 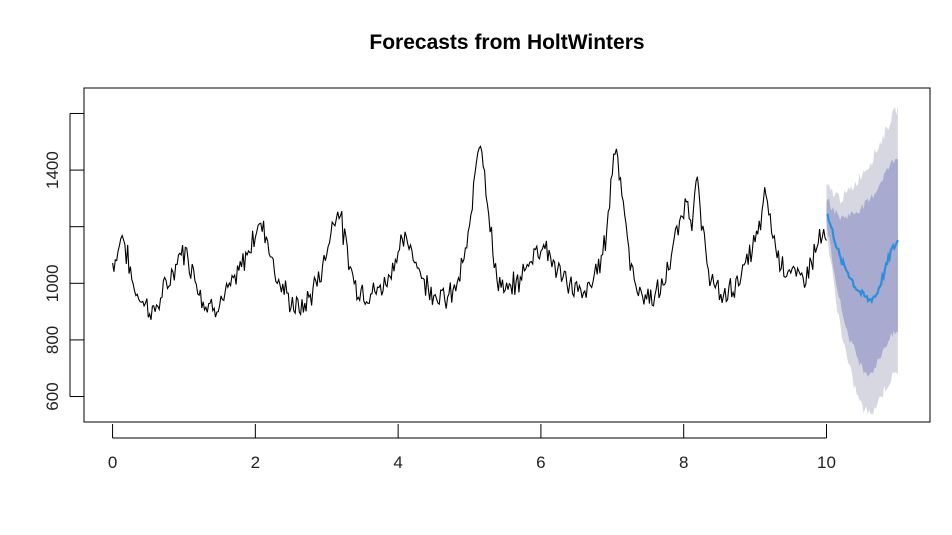 I want to click on x-tick-label: 10, so click(x=826, y=462).